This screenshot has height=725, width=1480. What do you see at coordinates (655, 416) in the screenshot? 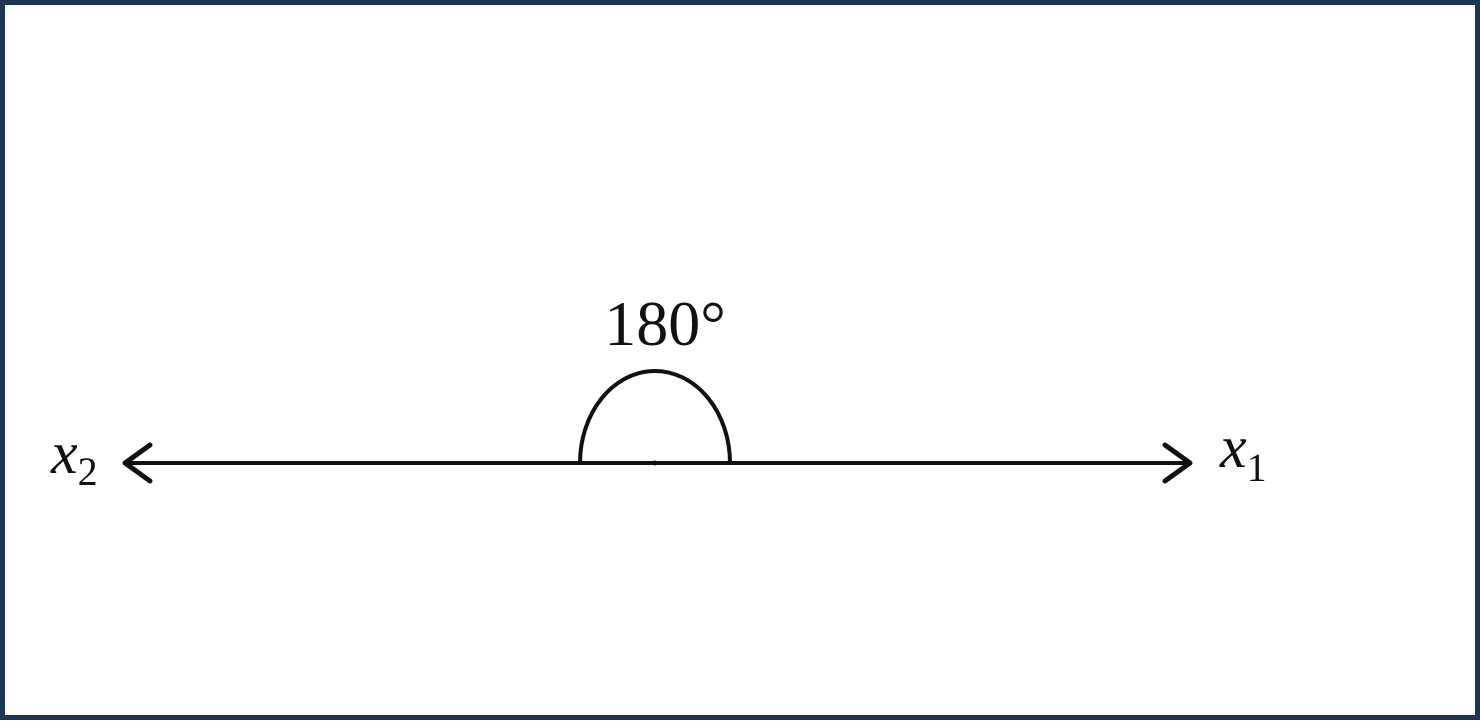
I see `angle-arc` at bounding box center [655, 416].